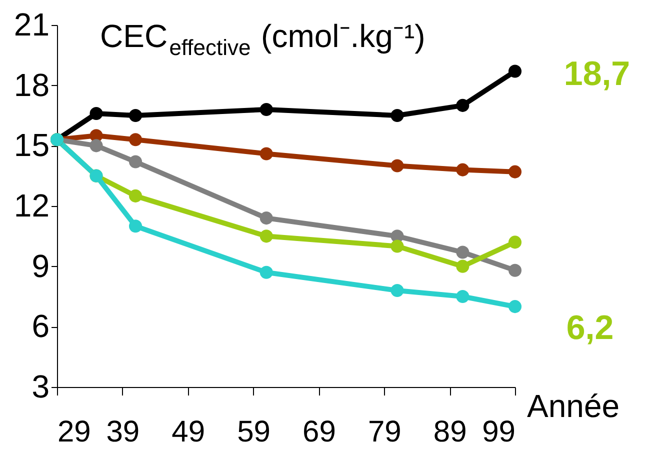 This screenshot has width=662, height=462. I want to click on y-tick-label: 21, so click(32, 24).